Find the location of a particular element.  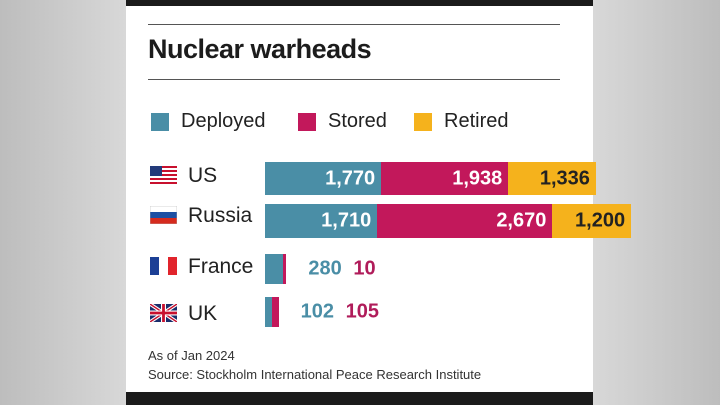

legend-swatch-retired is located at coordinates (423, 122).